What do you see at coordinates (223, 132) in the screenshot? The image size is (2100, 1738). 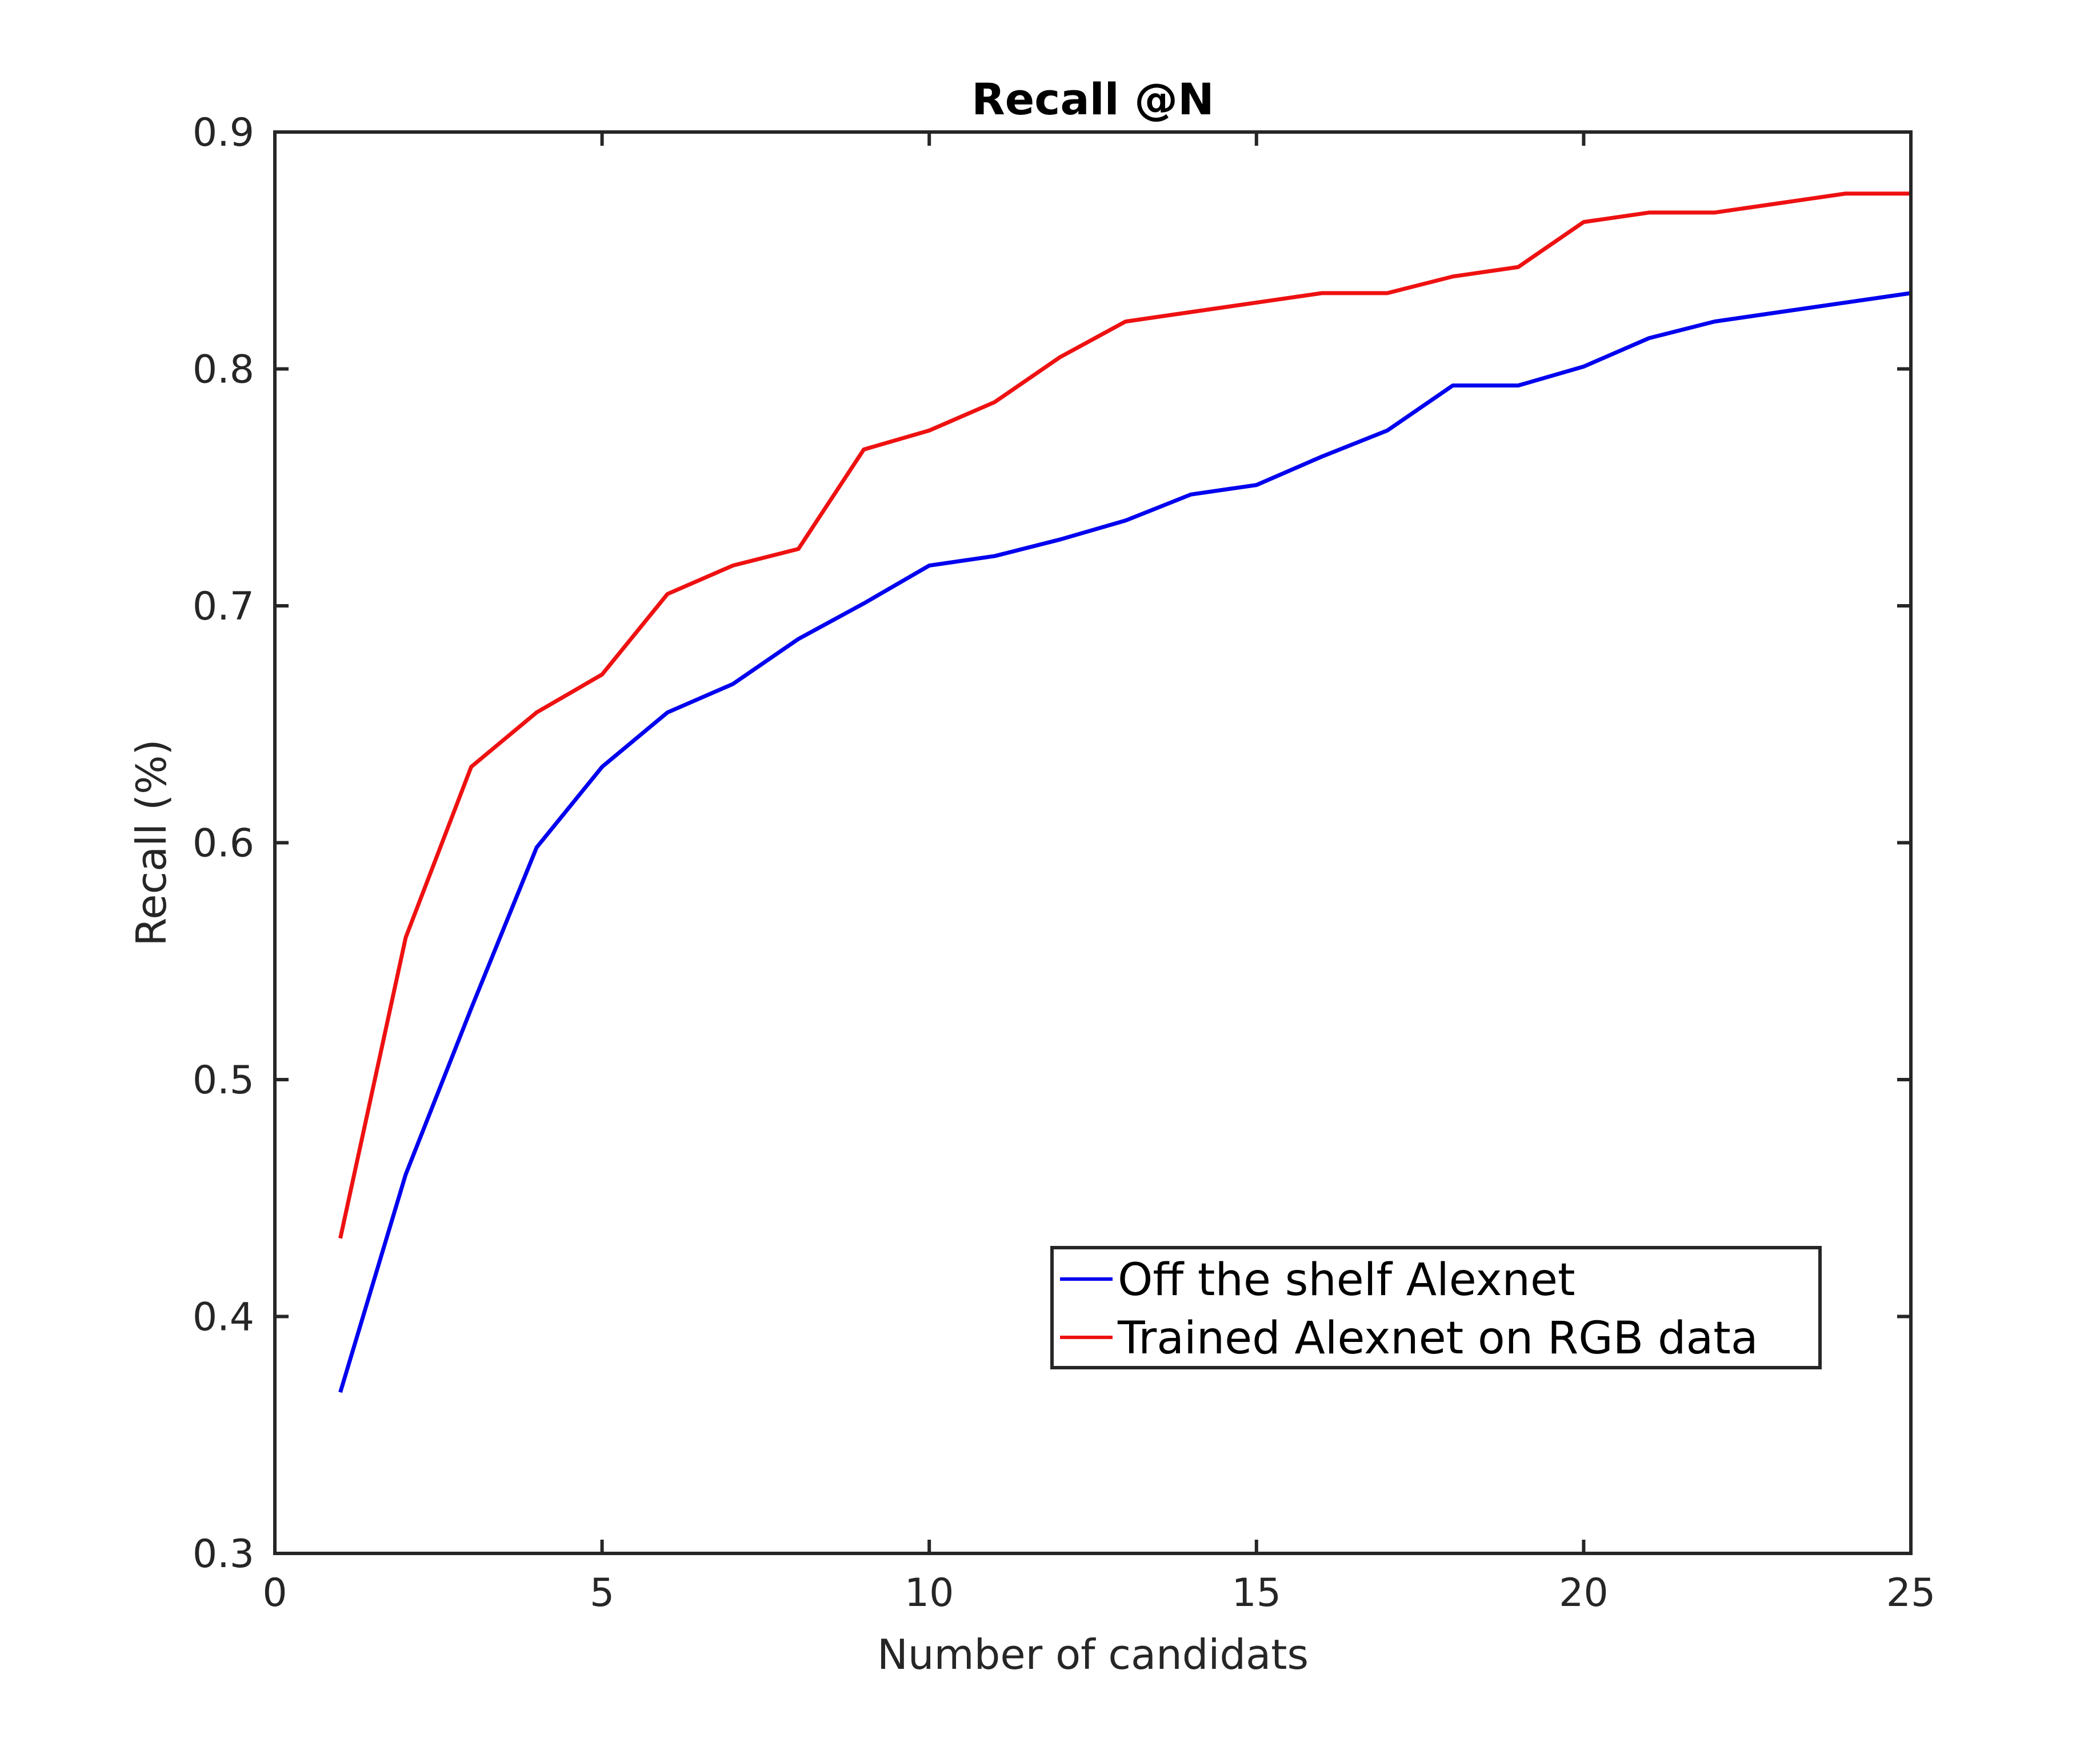 I see `y-tick-label: 0.9` at bounding box center [223, 132].